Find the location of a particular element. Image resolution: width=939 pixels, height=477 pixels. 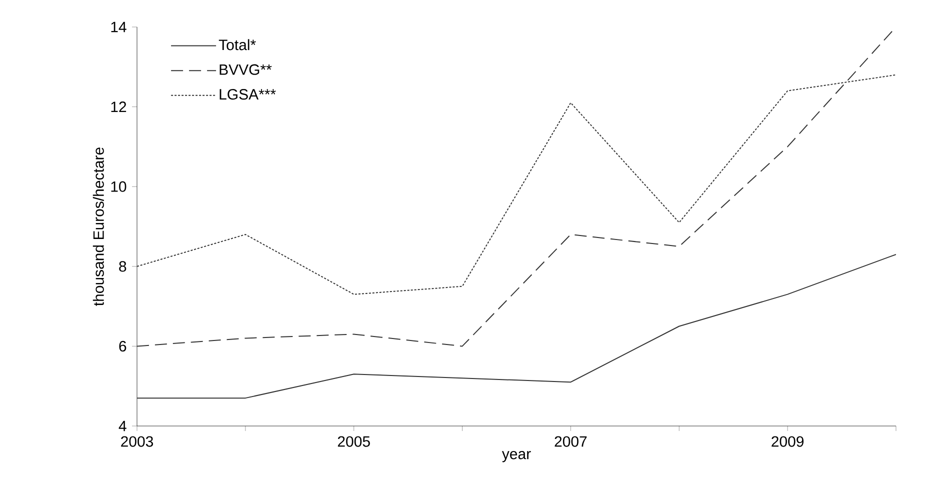

x-tick-label: 2007 is located at coordinates (570, 441).